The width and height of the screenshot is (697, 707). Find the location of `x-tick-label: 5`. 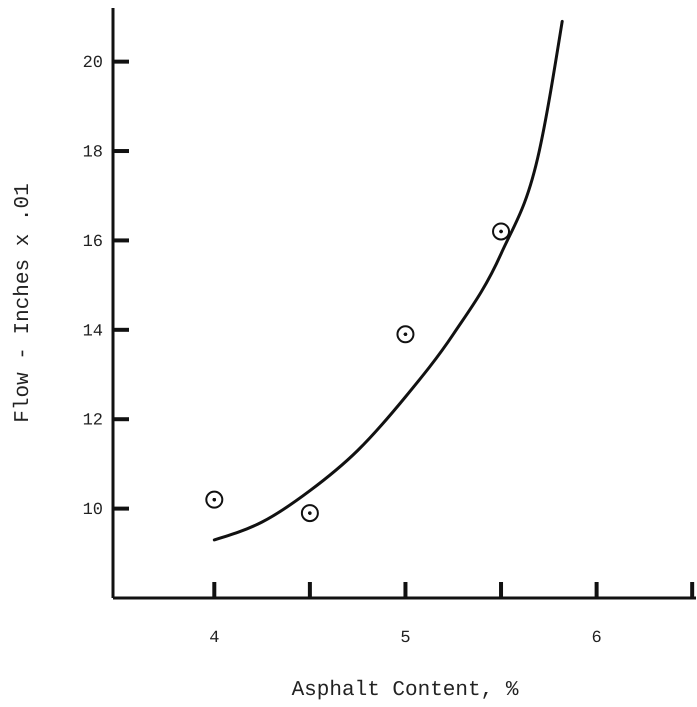

x-tick-label: 5 is located at coordinates (405, 638).